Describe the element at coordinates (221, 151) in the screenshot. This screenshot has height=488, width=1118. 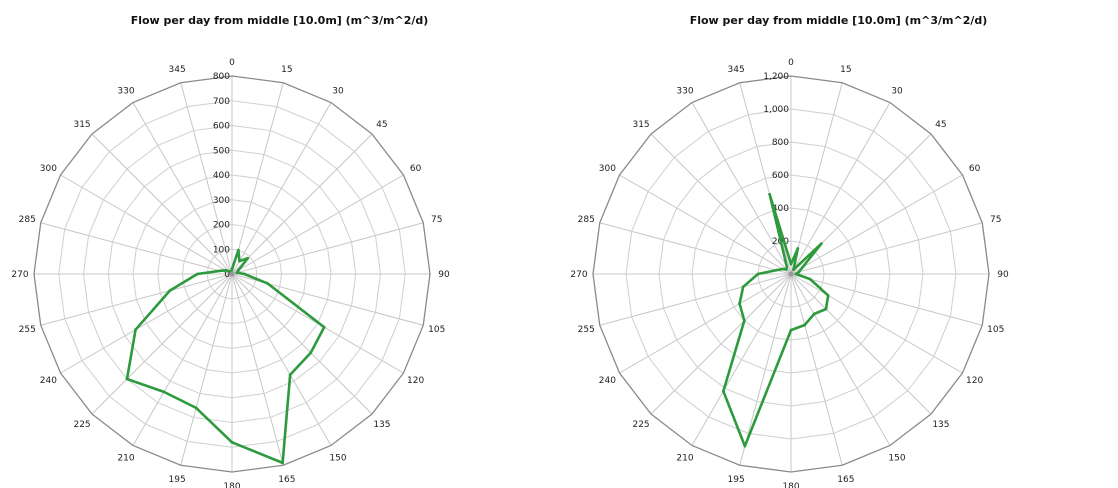
I see `radial-tick-label: 500` at that location.